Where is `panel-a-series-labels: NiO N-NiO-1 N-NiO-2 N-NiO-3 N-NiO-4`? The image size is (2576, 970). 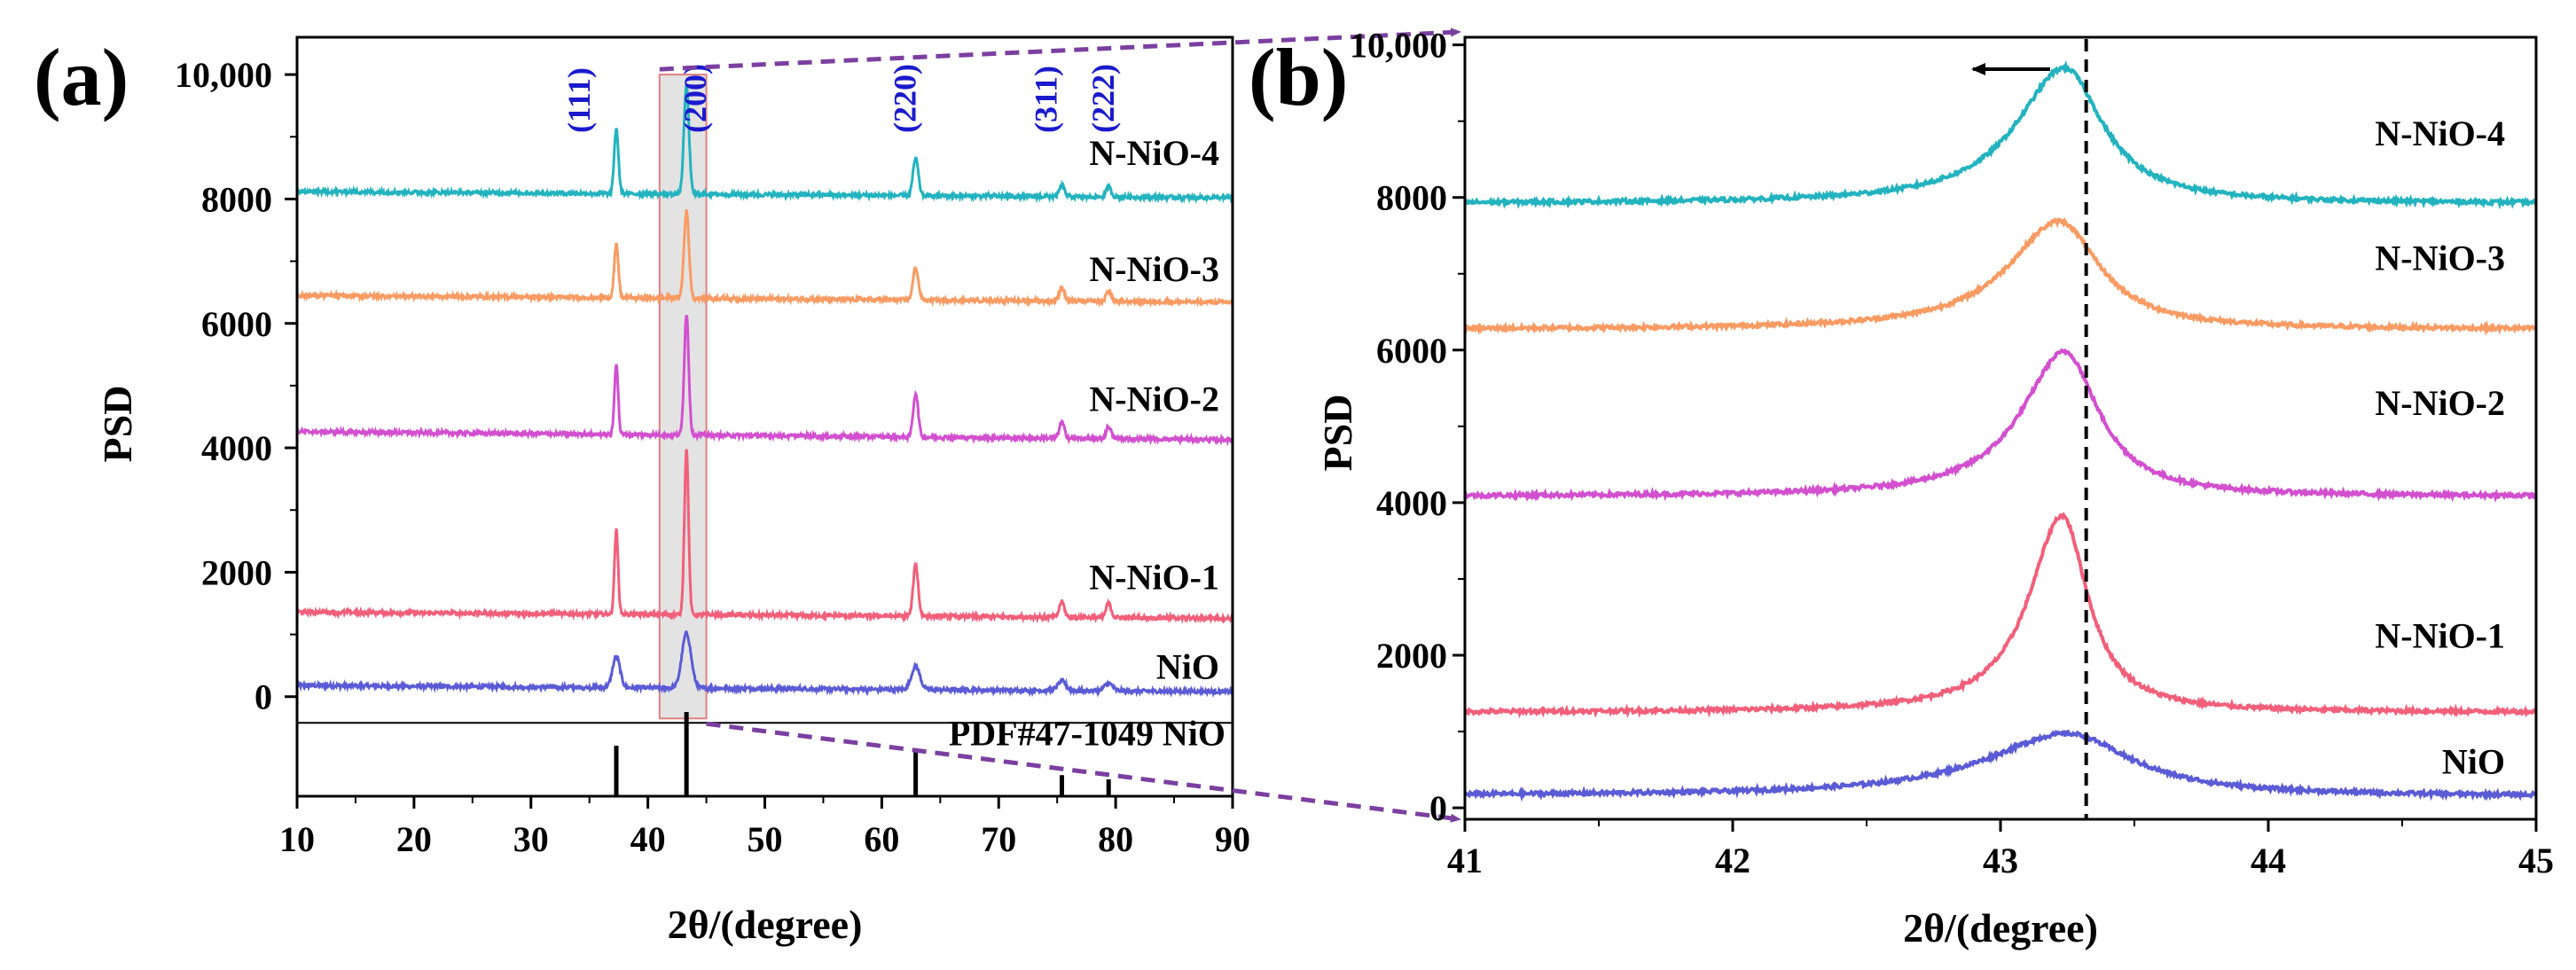
panel-a-series-labels: NiO N-NiO-1 N-NiO-2 N-NiO-3 N-NiO-4 is located at coordinates (1154, 410).